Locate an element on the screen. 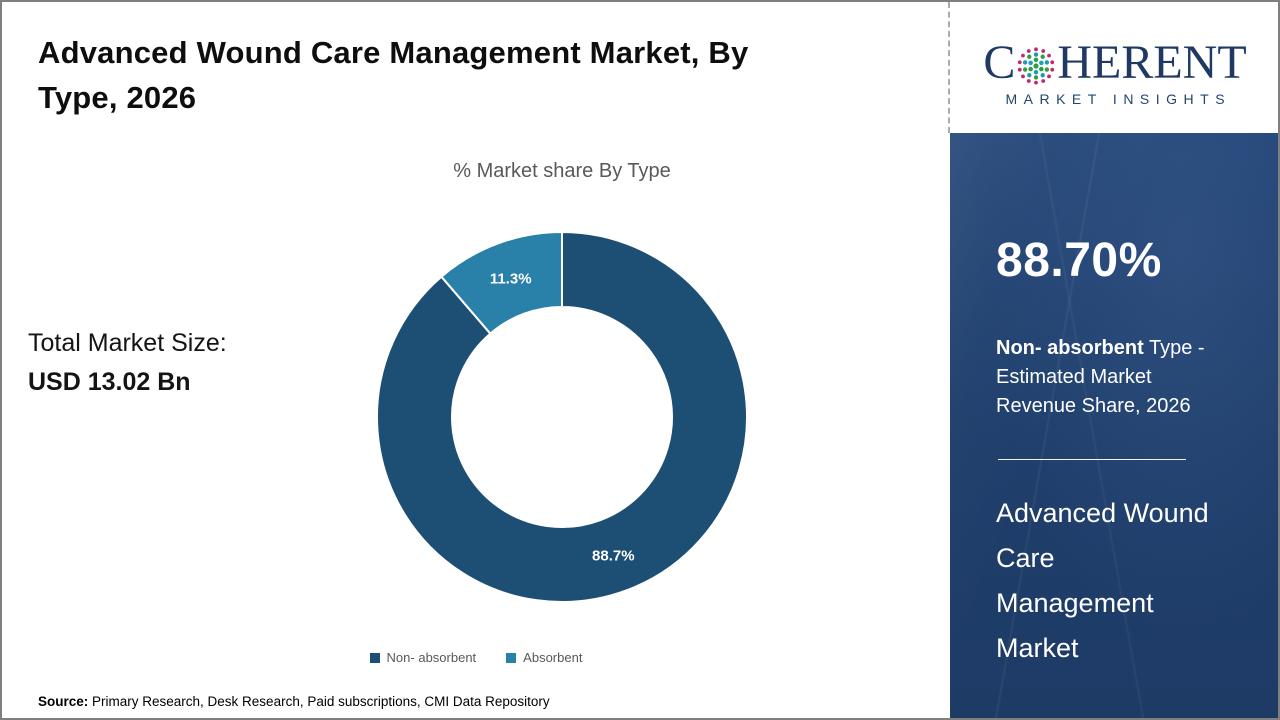  highlight-segment-name: Non- absorbent is located at coordinates (1070, 348).